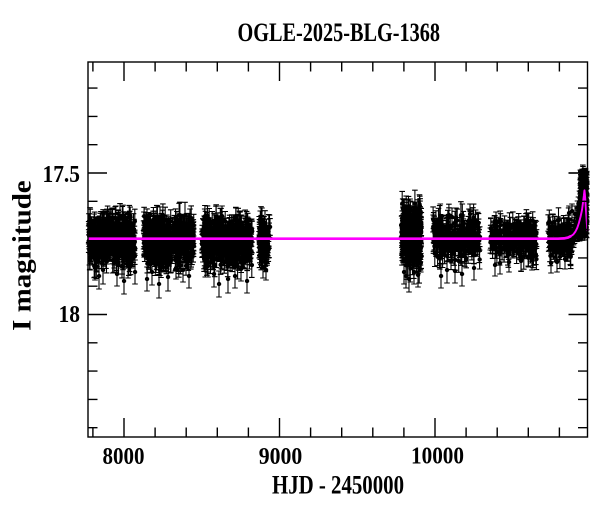 Image resolution: width=600 pixels, height=512 pixels. Describe the element at coordinates (70, 315) in the screenshot. I see `svg-text: 18` at that location.